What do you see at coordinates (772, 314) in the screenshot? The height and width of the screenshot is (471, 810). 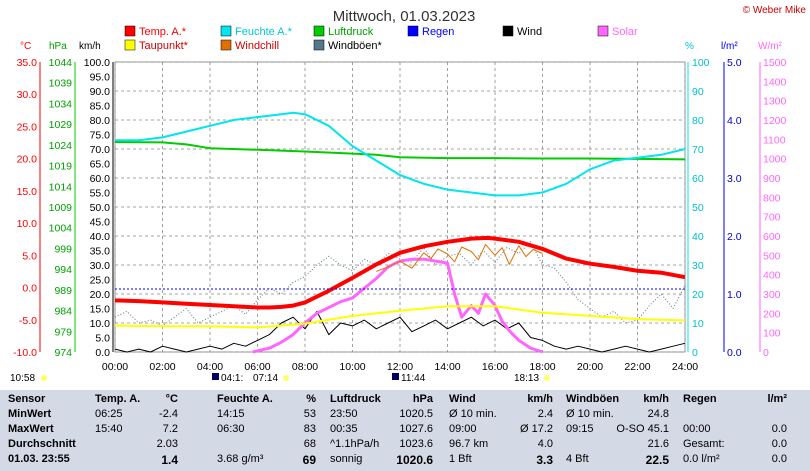 I see `solar-tick-label: 200` at bounding box center [772, 314].